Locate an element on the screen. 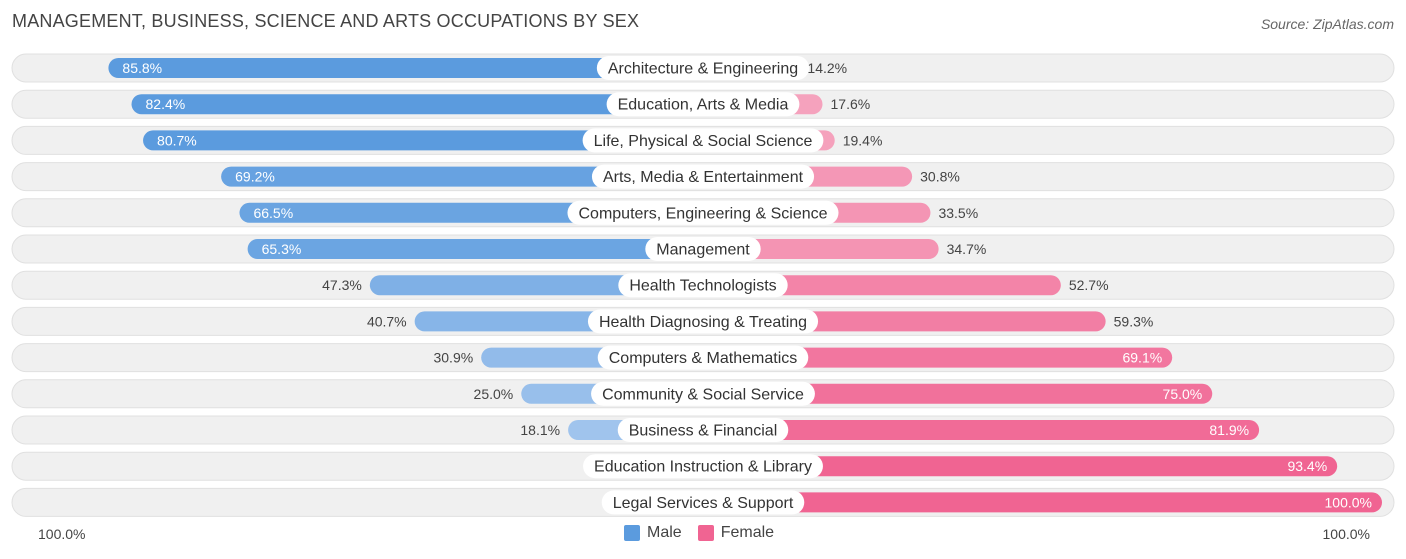  female-value-label: 17.6% is located at coordinates (851, 104).